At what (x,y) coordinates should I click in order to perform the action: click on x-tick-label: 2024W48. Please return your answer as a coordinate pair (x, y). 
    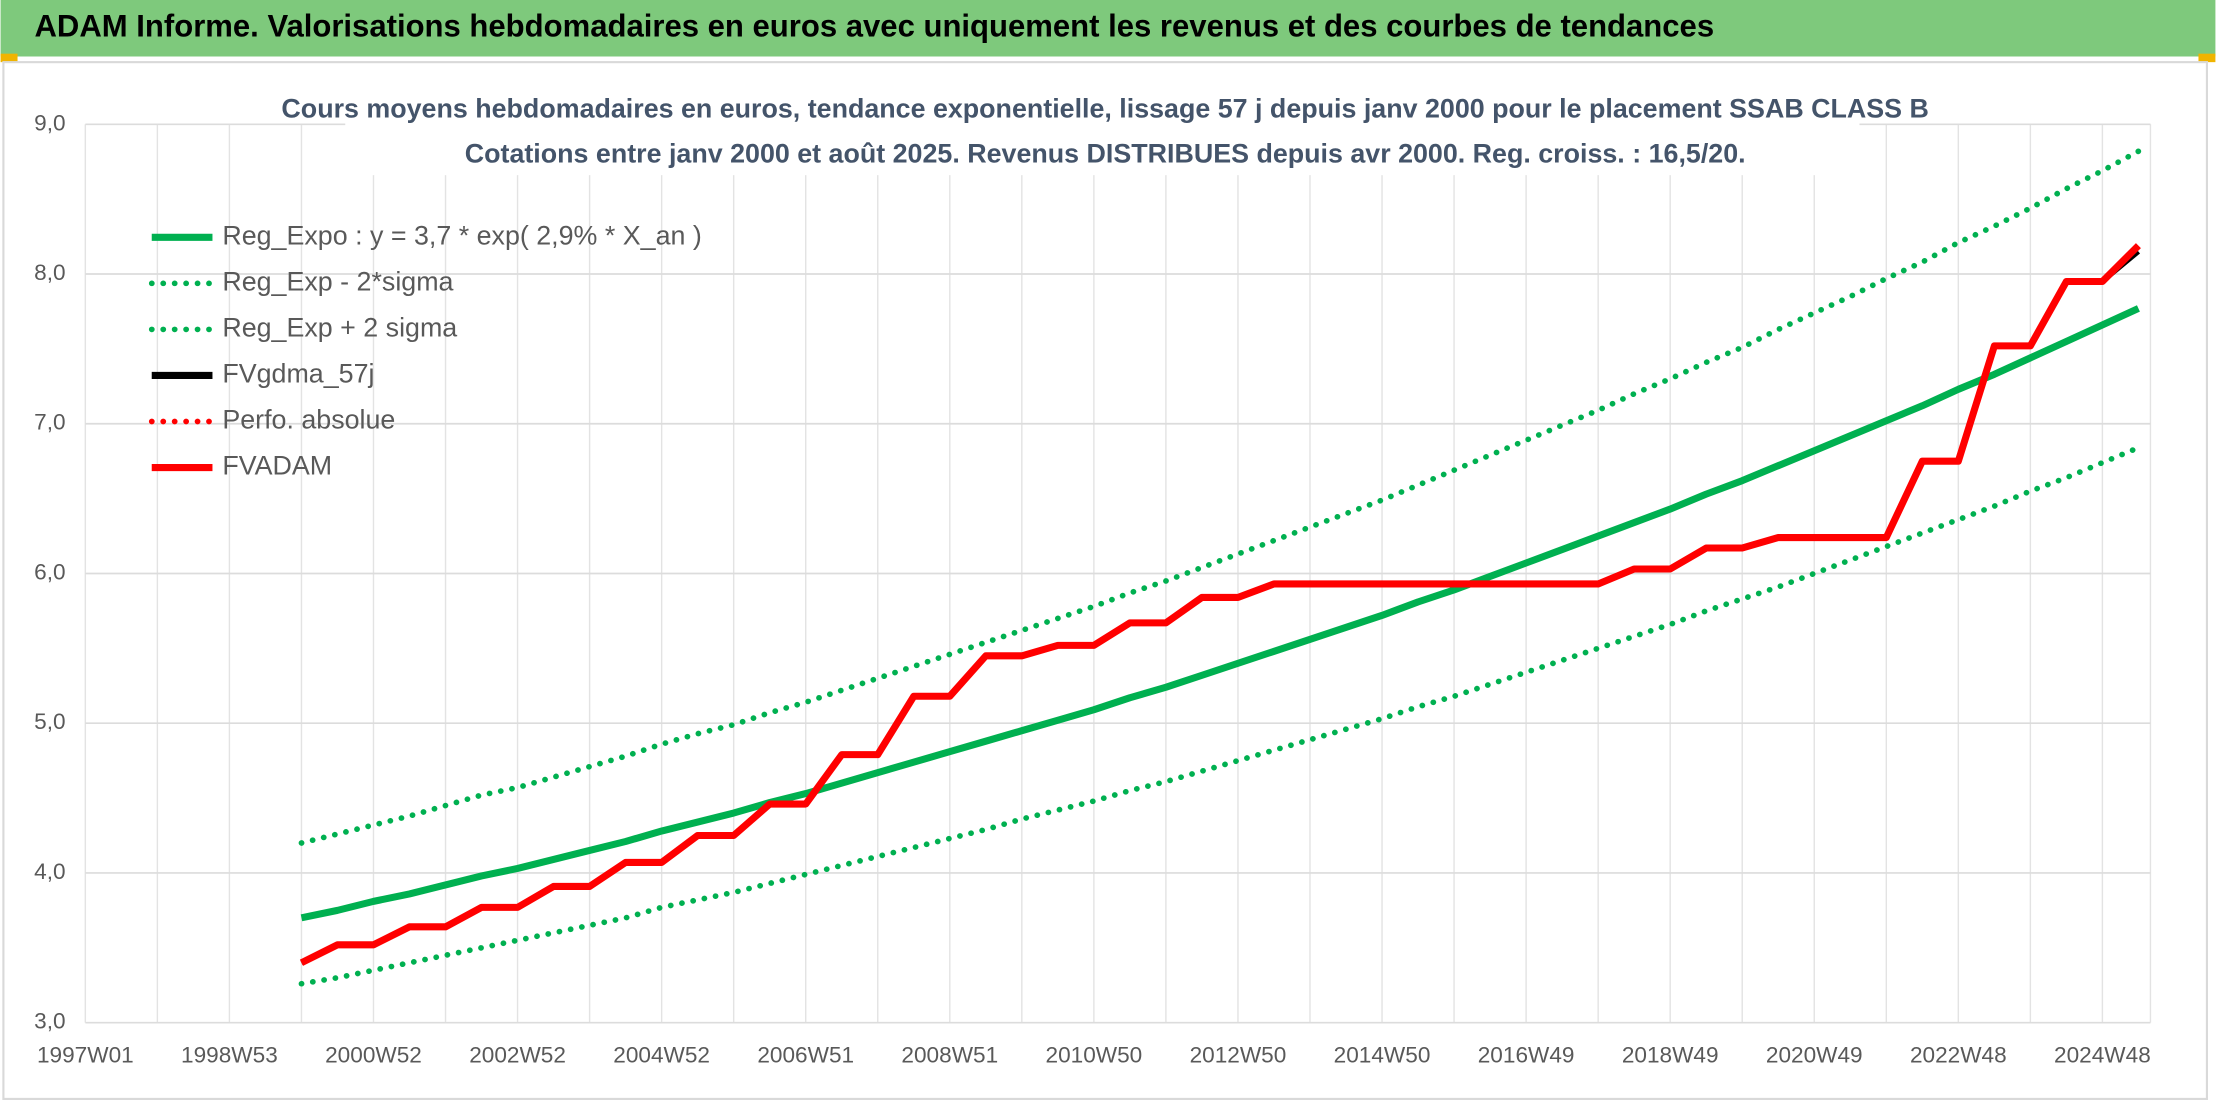
    Looking at the image, I should click on (2102, 1055).